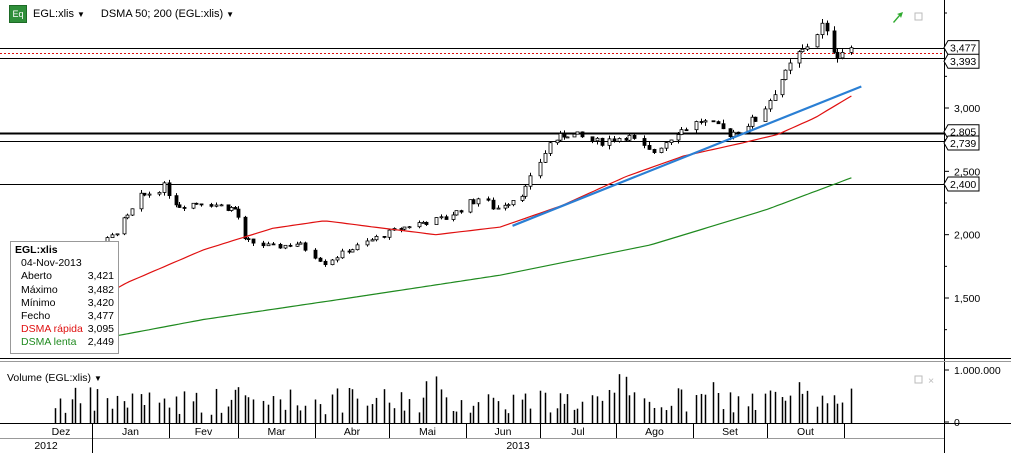 The image size is (1011, 453). I want to click on price-label-box, so click(961, 48).